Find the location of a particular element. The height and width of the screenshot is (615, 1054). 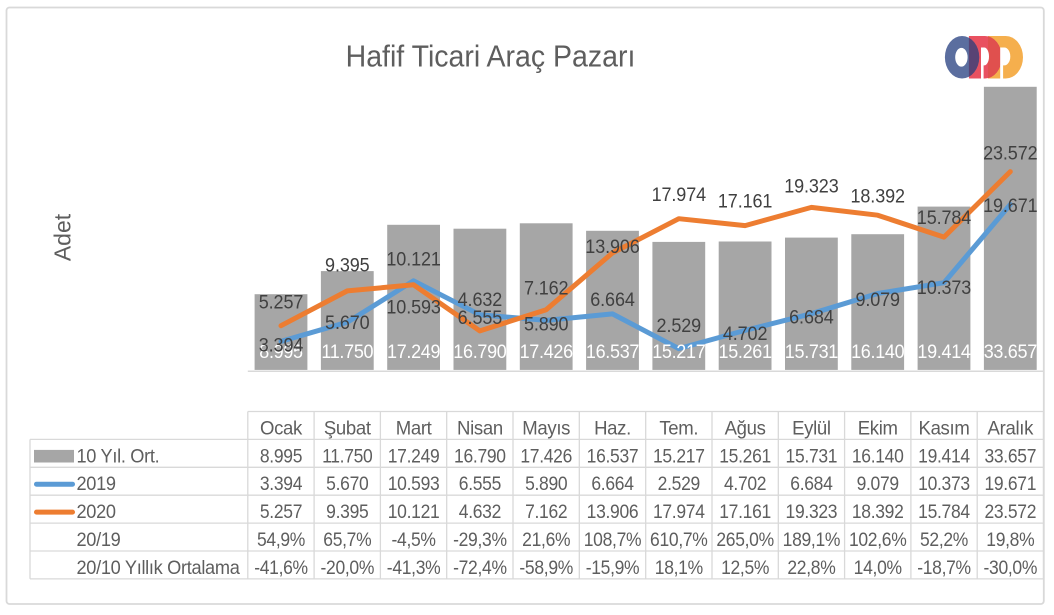

svg-text: 17.426 is located at coordinates (546, 455).